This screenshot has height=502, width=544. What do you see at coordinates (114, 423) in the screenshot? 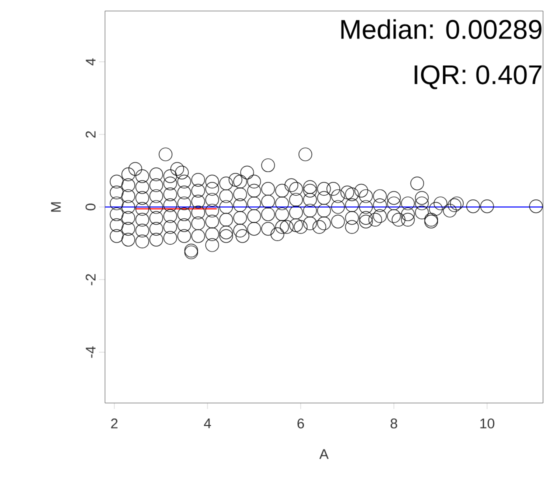
I see `x-tick-label: 2` at bounding box center [114, 423].